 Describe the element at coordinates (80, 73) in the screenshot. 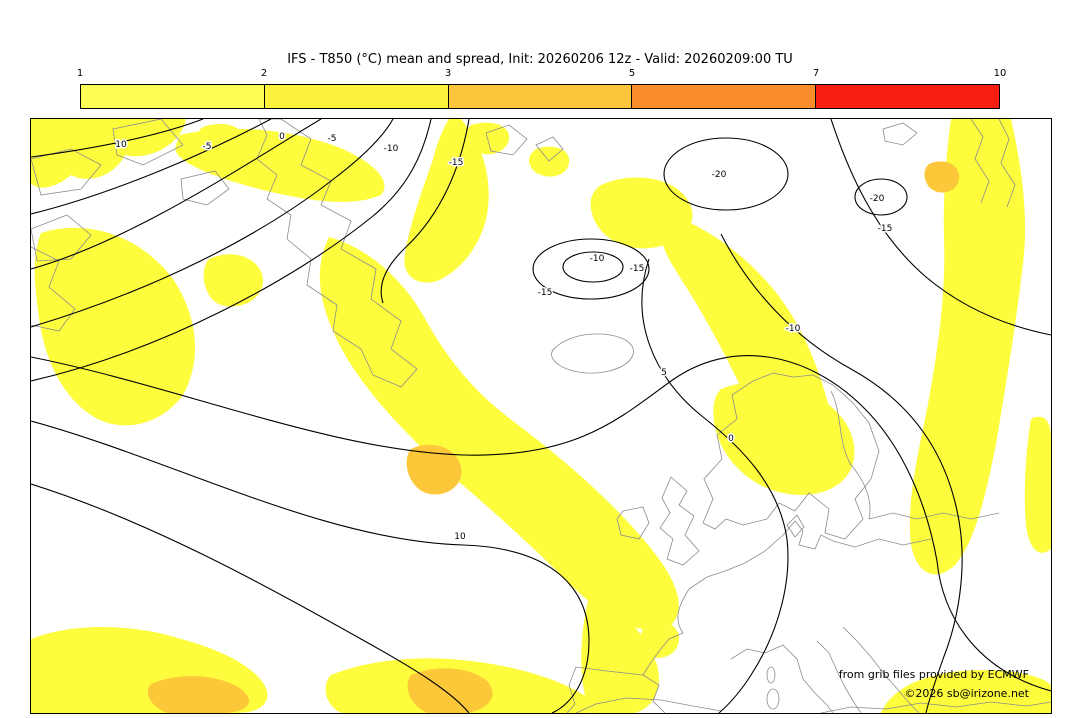

I see `colorbar-tick-label: 1` at that location.